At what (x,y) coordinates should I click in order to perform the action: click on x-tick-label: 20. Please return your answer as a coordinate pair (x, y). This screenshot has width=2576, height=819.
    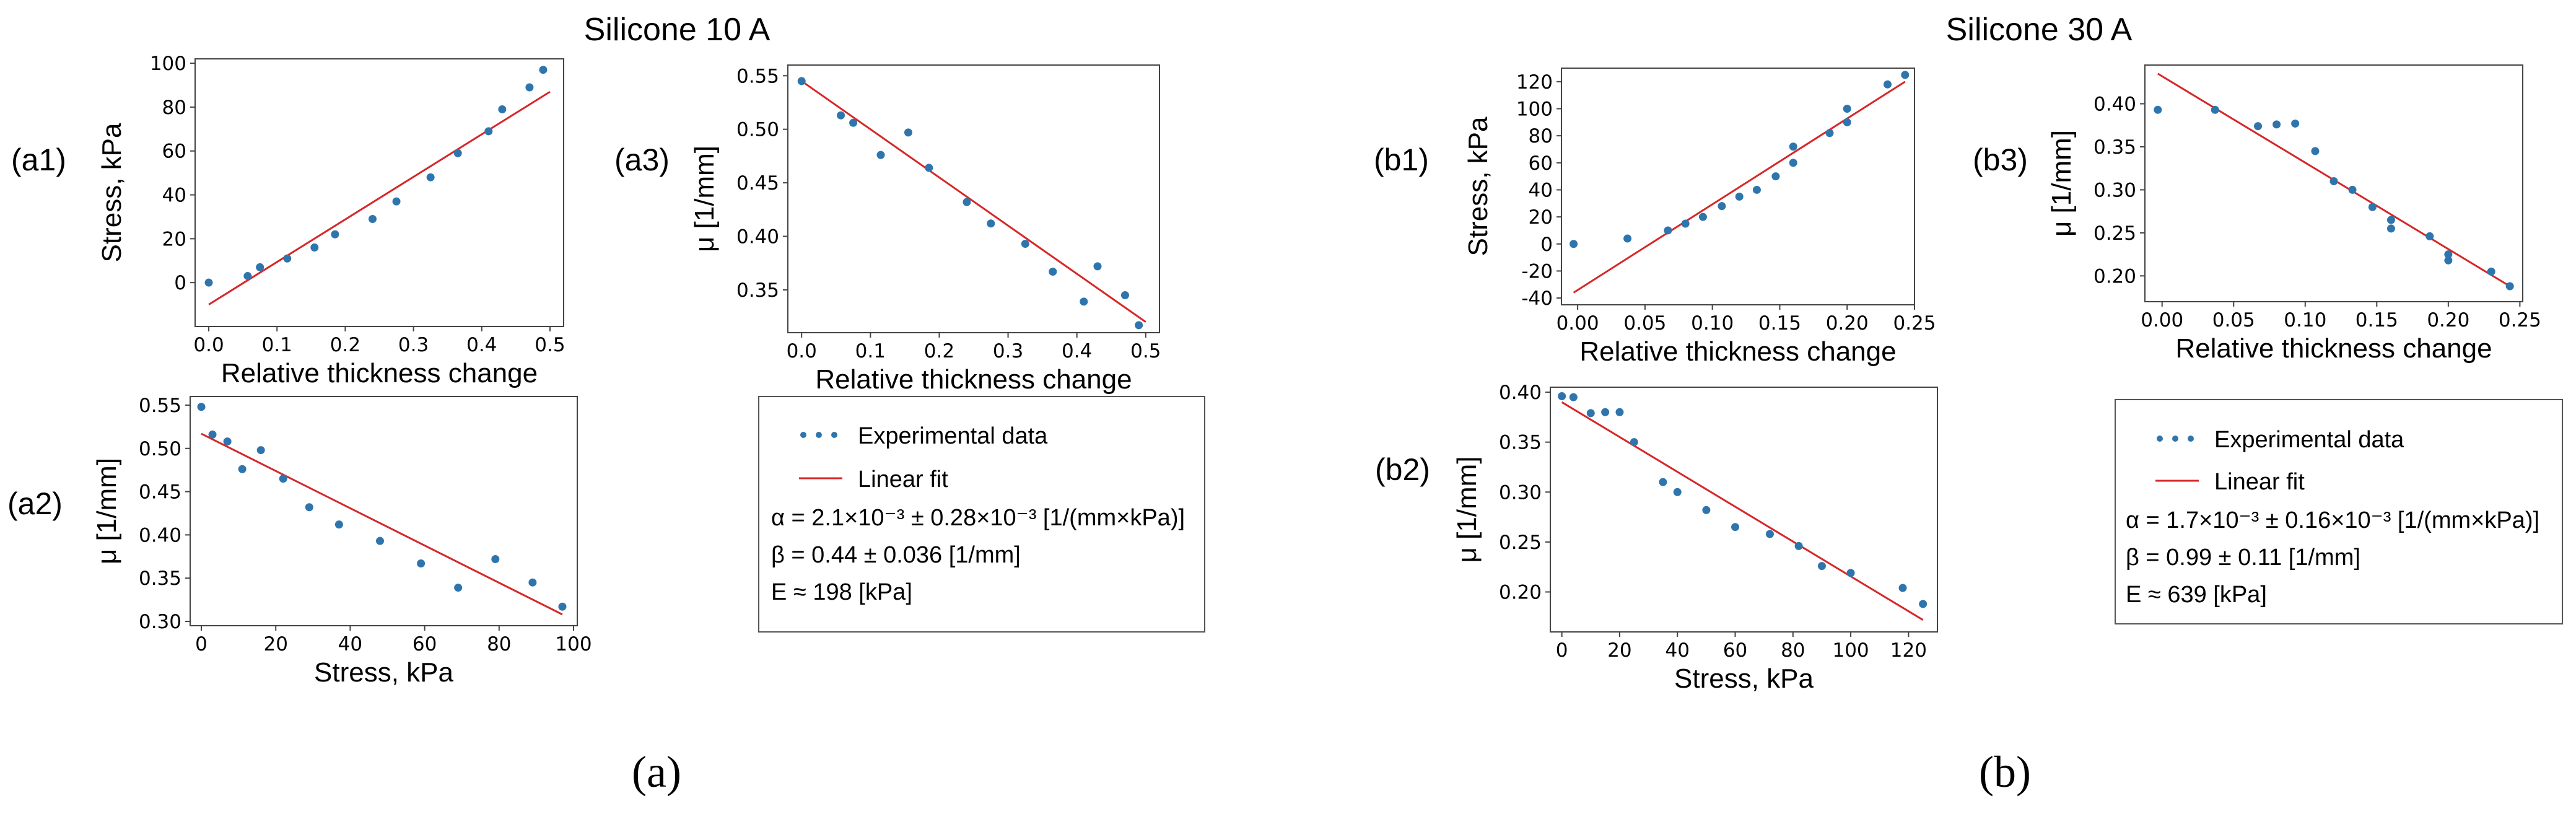
    Looking at the image, I should click on (275, 644).